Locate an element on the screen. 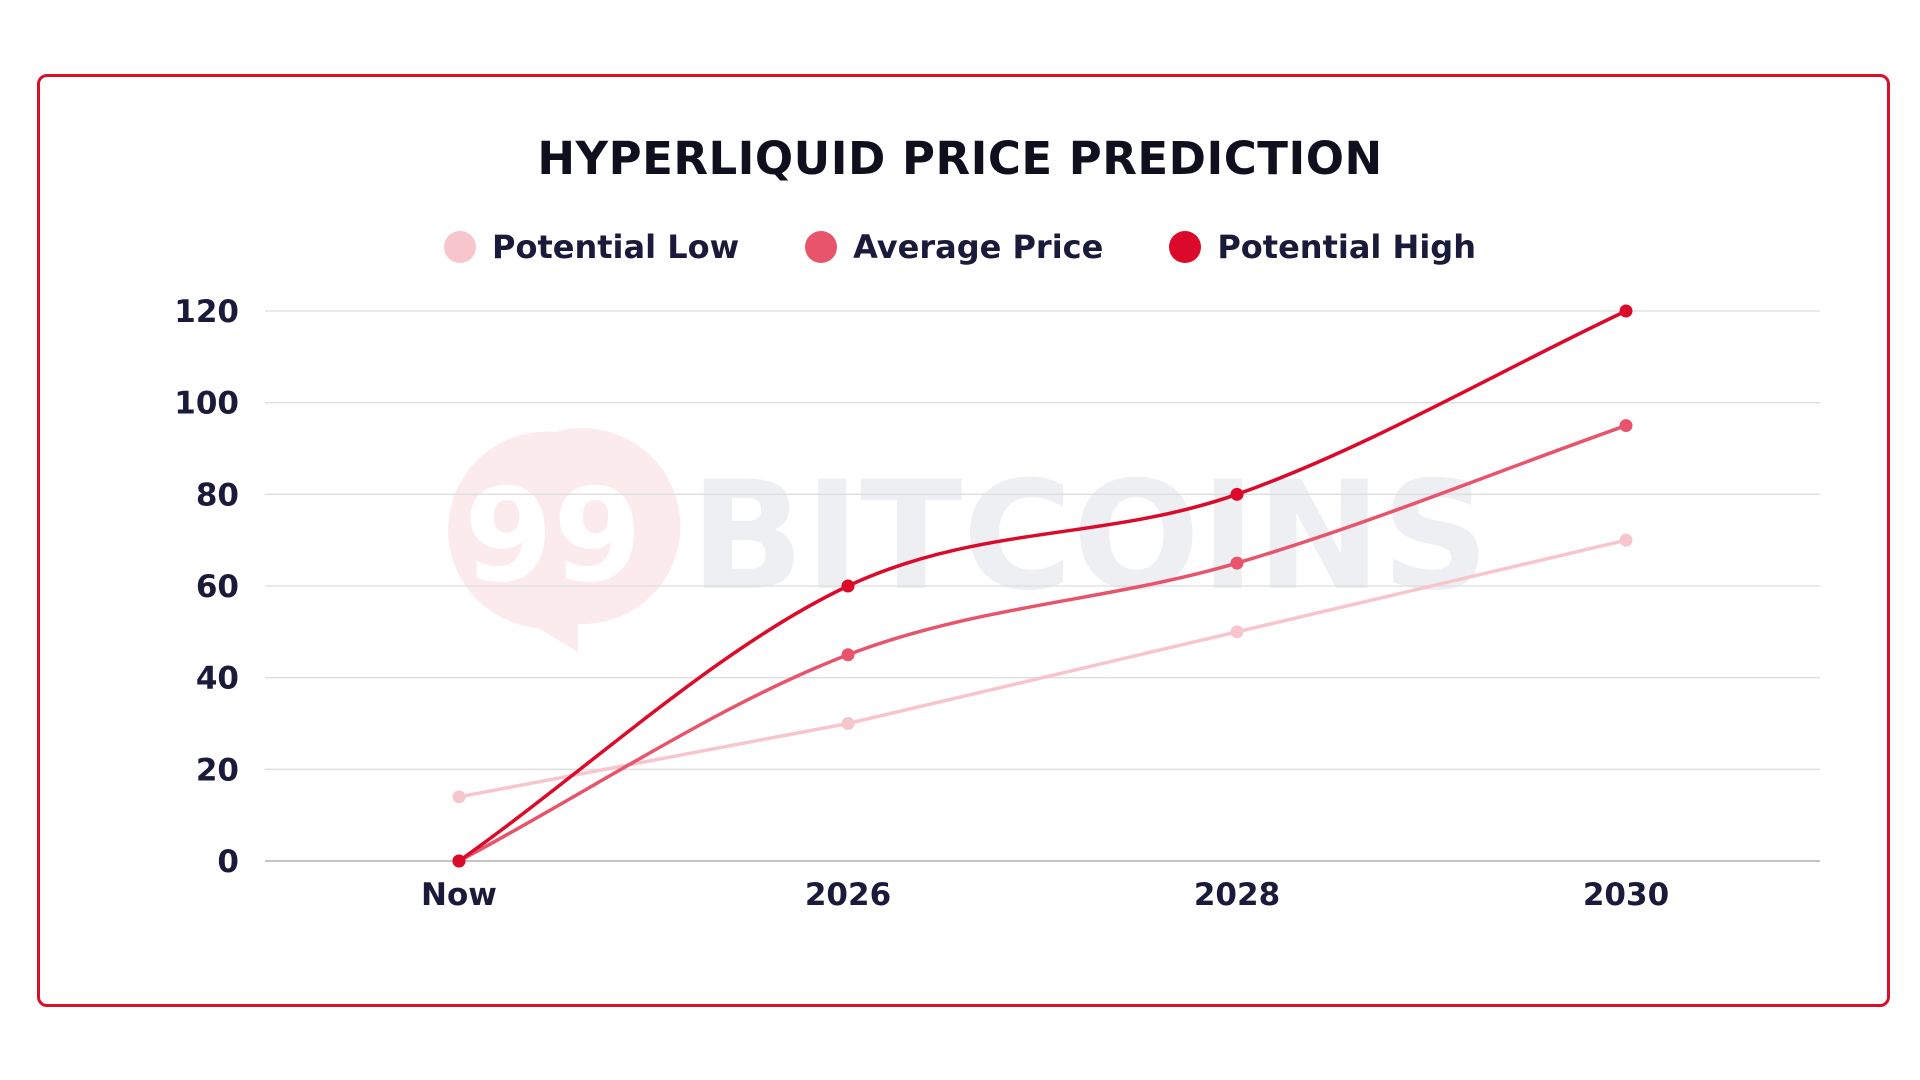  legend-label-potential-high: Potential High is located at coordinates (1346, 247).